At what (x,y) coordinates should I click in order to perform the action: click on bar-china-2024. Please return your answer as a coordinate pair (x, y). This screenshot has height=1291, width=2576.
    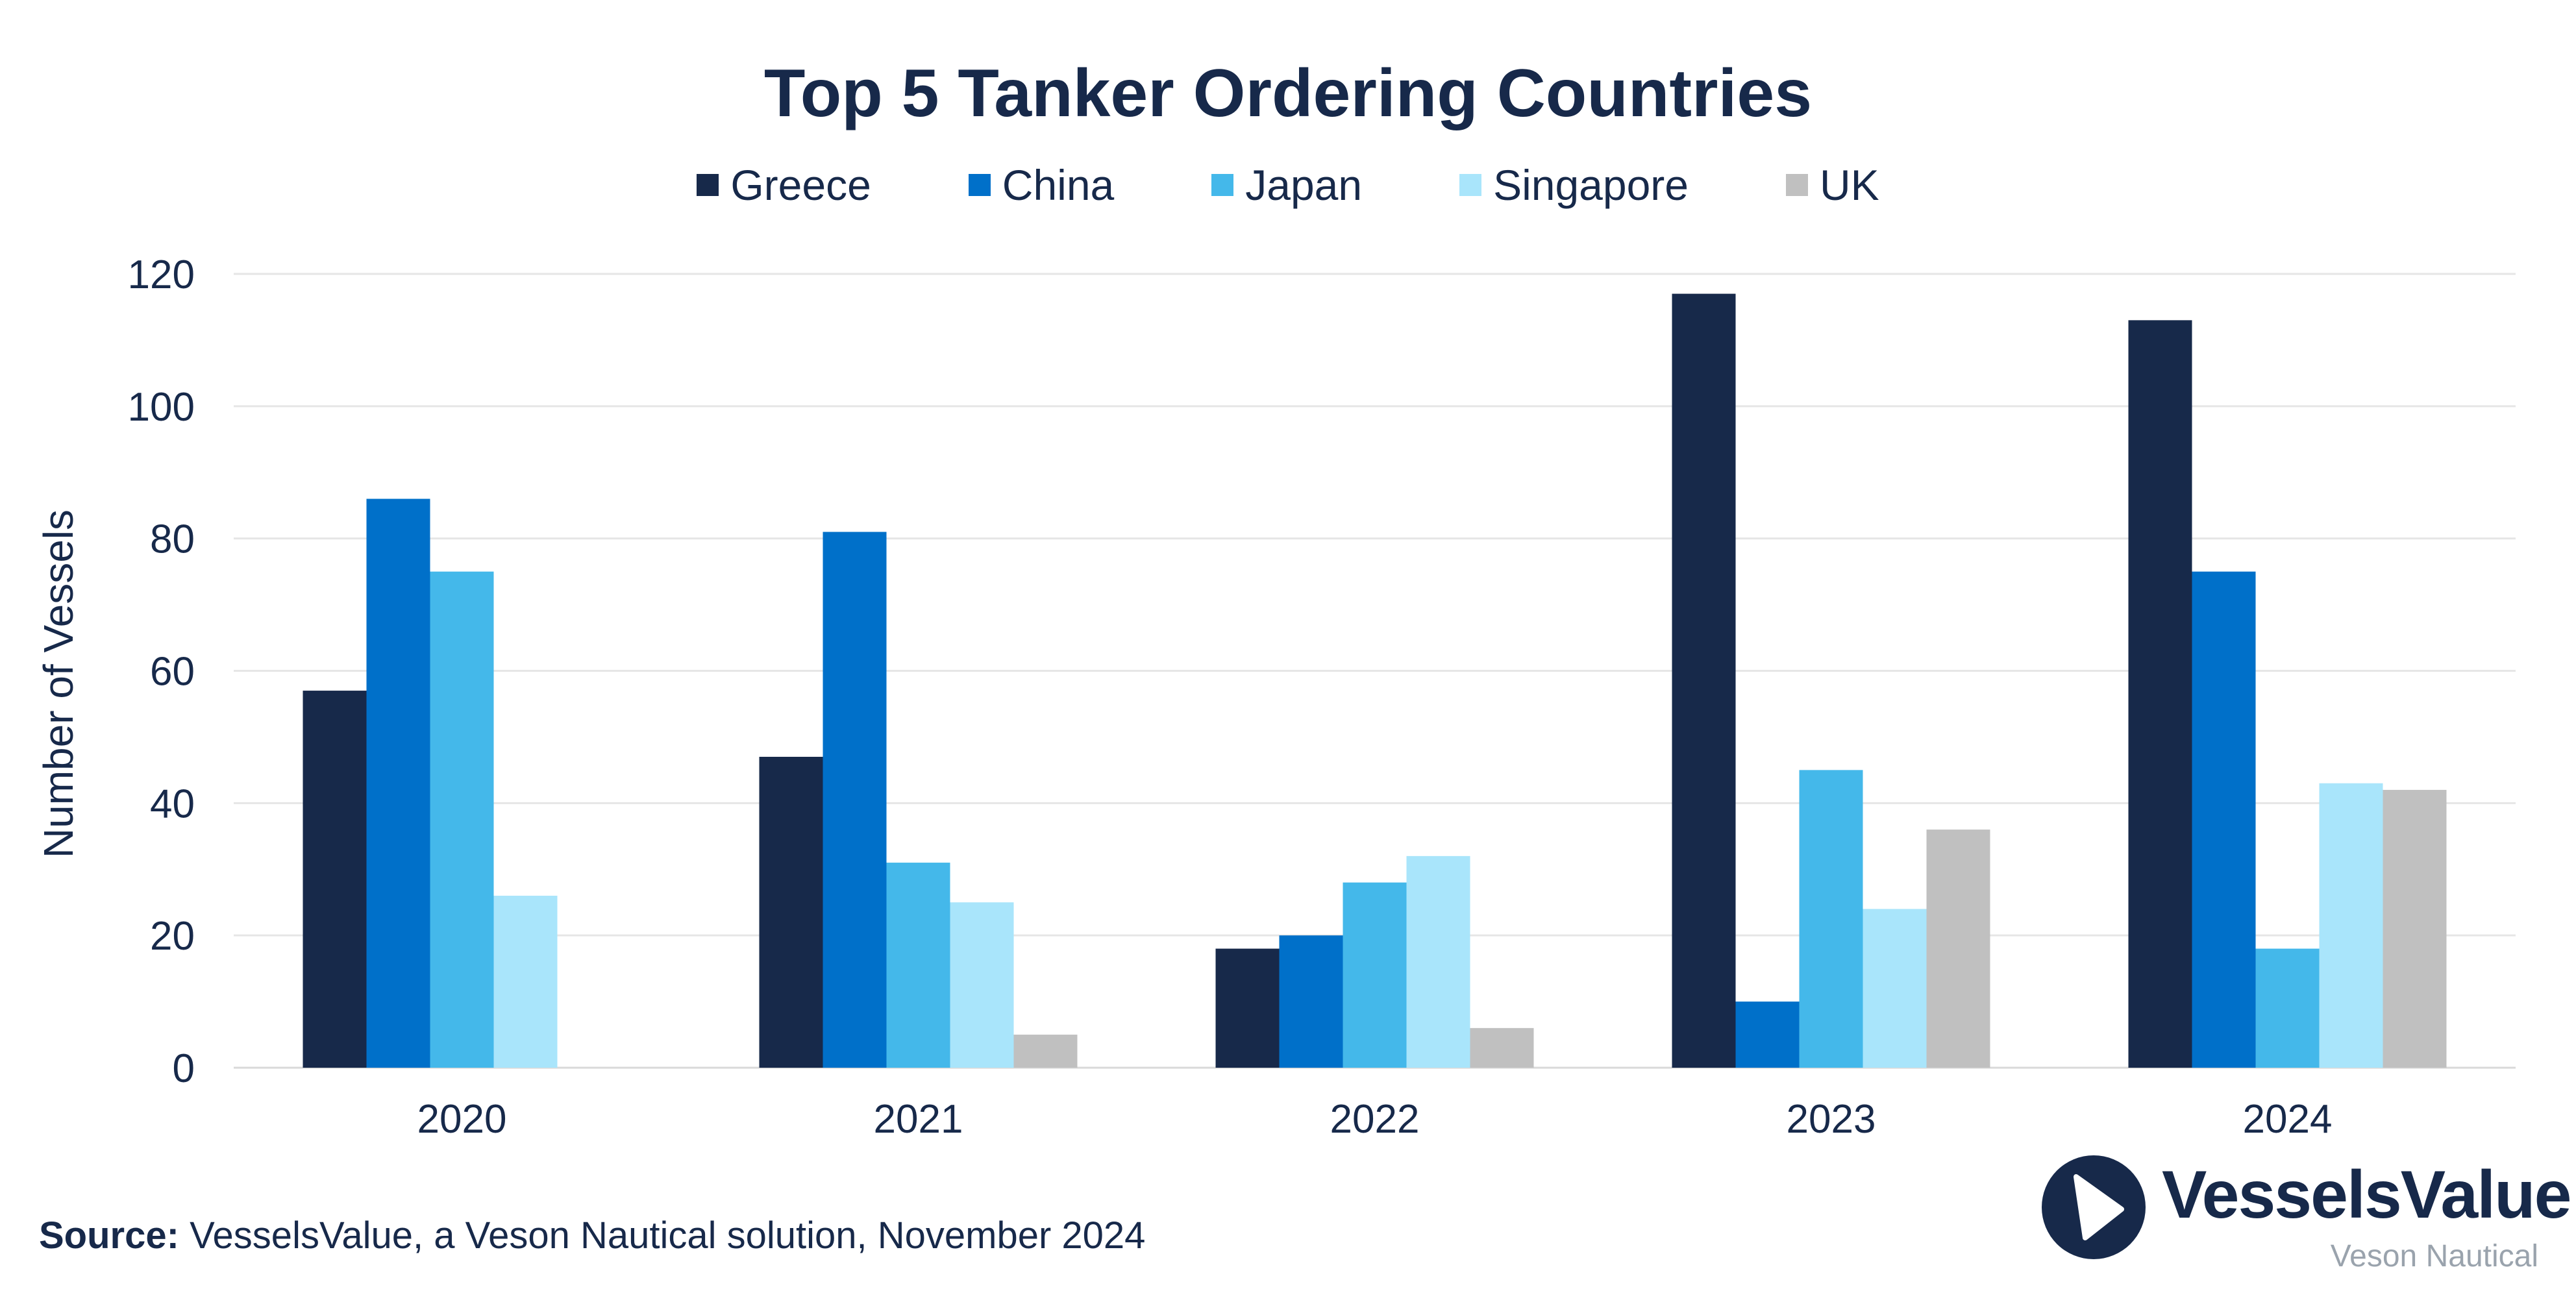
    Looking at the image, I should click on (2224, 819).